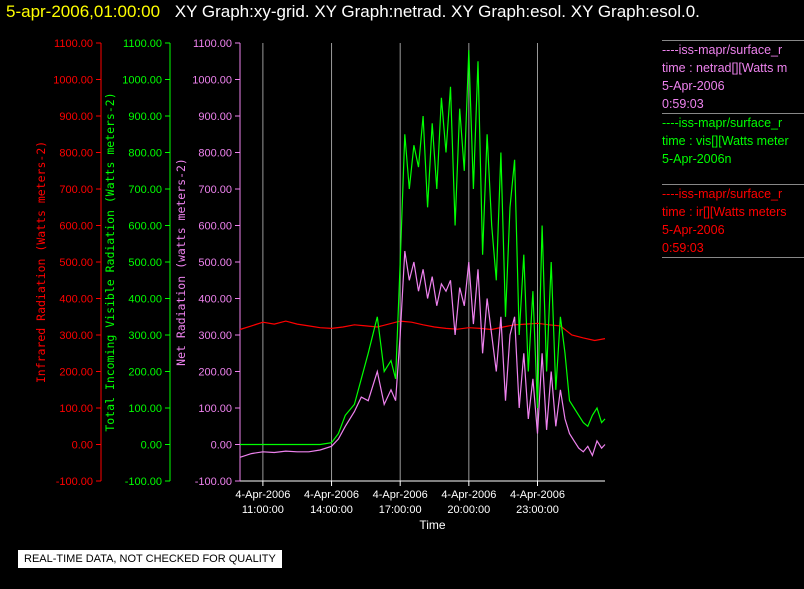 This screenshot has height=589, width=804. Describe the element at coordinates (263, 510) in the screenshot. I see `x-tick-label: 11:00:00` at that location.